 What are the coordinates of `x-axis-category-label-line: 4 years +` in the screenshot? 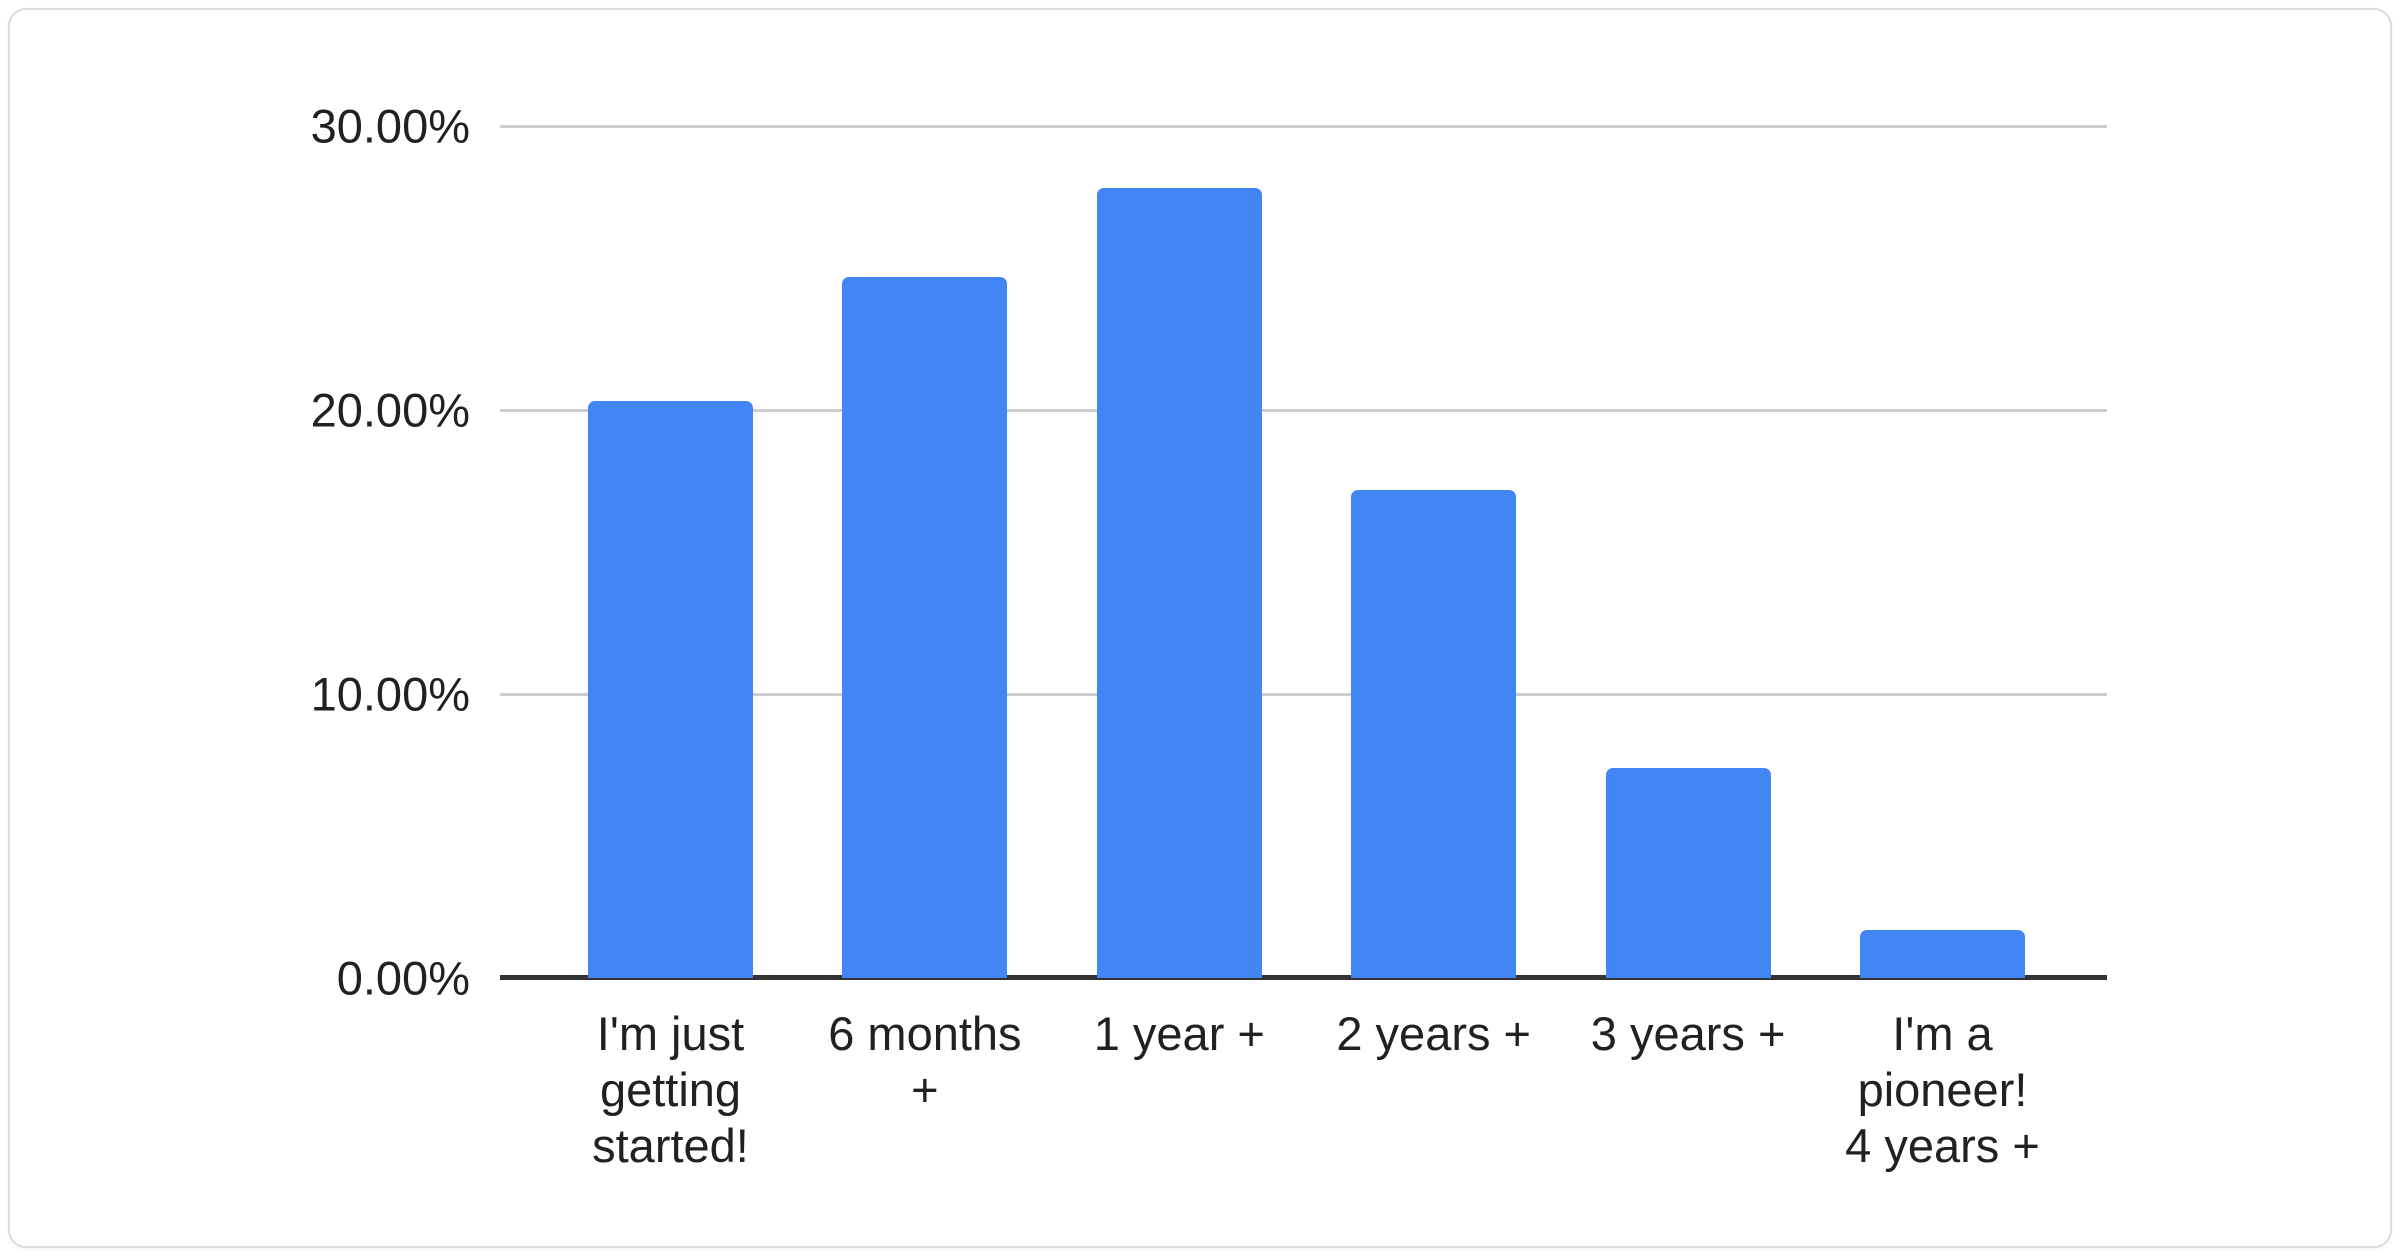 It's located at (1942, 1145).